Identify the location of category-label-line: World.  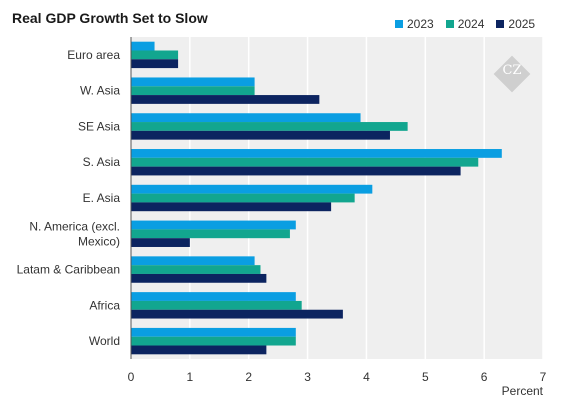
(104, 341).